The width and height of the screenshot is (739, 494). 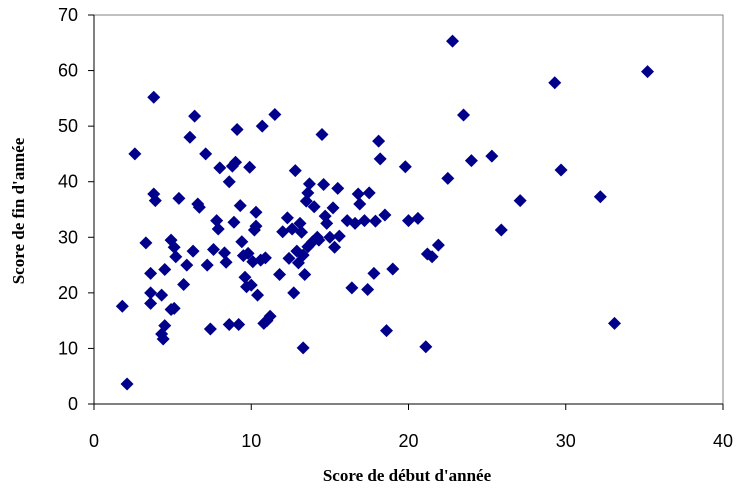 What do you see at coordinates (68, 15) in the screenshot?
I see `y-tick-label: 70` at bounding box center [68, 15].